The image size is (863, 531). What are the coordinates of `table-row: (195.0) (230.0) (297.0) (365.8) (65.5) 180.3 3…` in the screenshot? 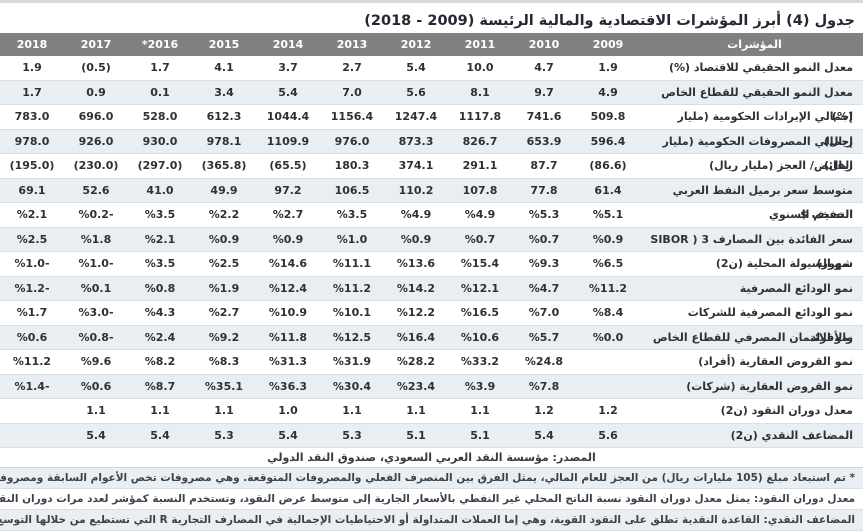 It's located at (431, 166).